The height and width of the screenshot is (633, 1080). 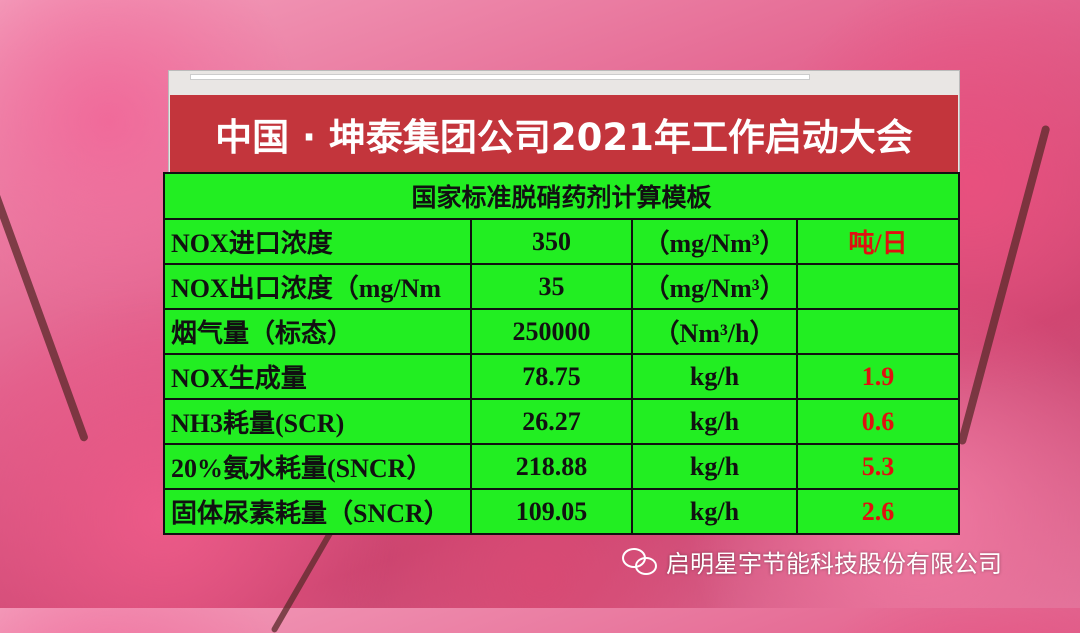 I want to click on row-unit: （Nm³/h）, so click(x=714, y=331).